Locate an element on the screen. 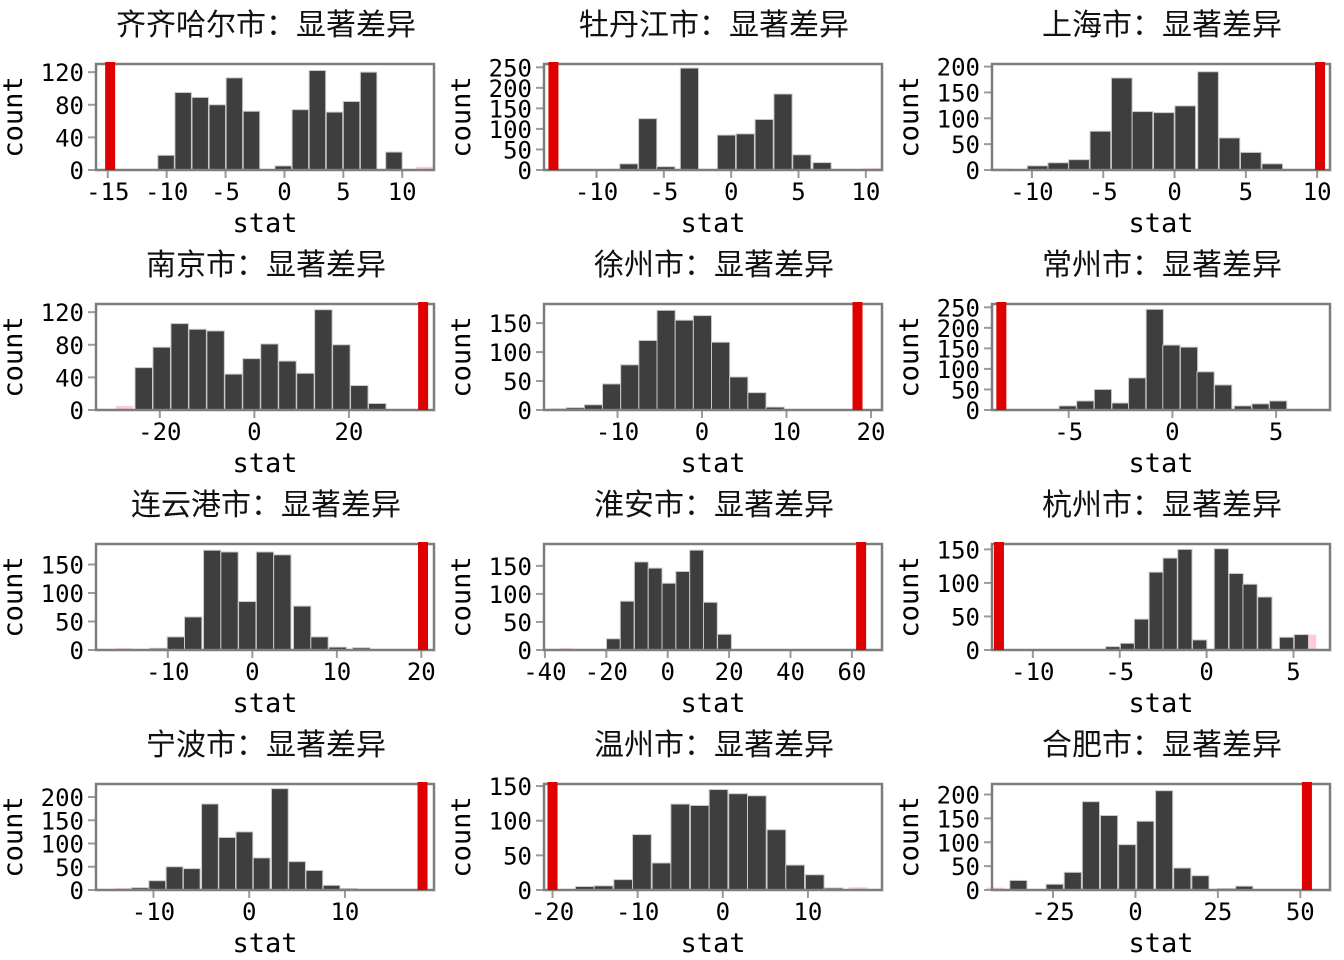 The width and height of the screenshot is (1344, 960). chart-title: 温州市：显著差异 is located at coordinates (714, 745).